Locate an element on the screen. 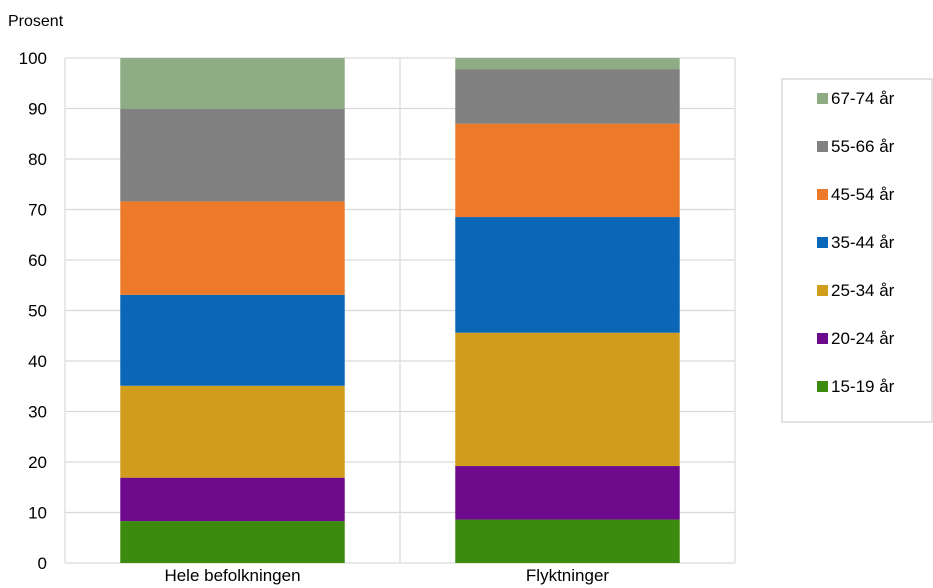  y-tick-label: 20 is located at coordinates (37, 462).